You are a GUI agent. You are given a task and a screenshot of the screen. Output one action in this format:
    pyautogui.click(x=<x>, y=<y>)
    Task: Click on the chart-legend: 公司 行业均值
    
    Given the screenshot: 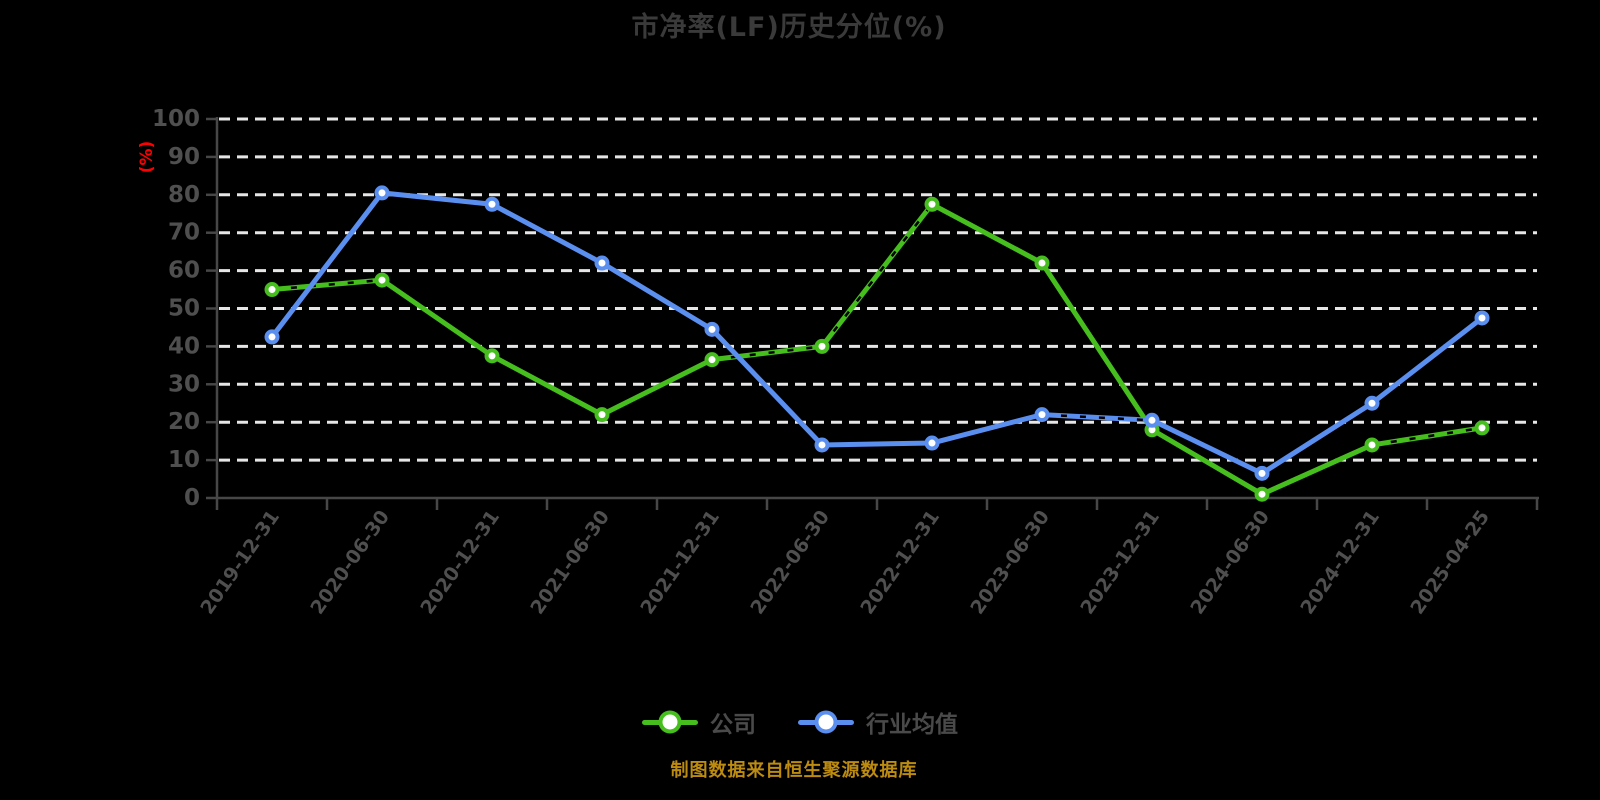 What is the action you would take?
    pyautogui.click(x=800, y=722)
    